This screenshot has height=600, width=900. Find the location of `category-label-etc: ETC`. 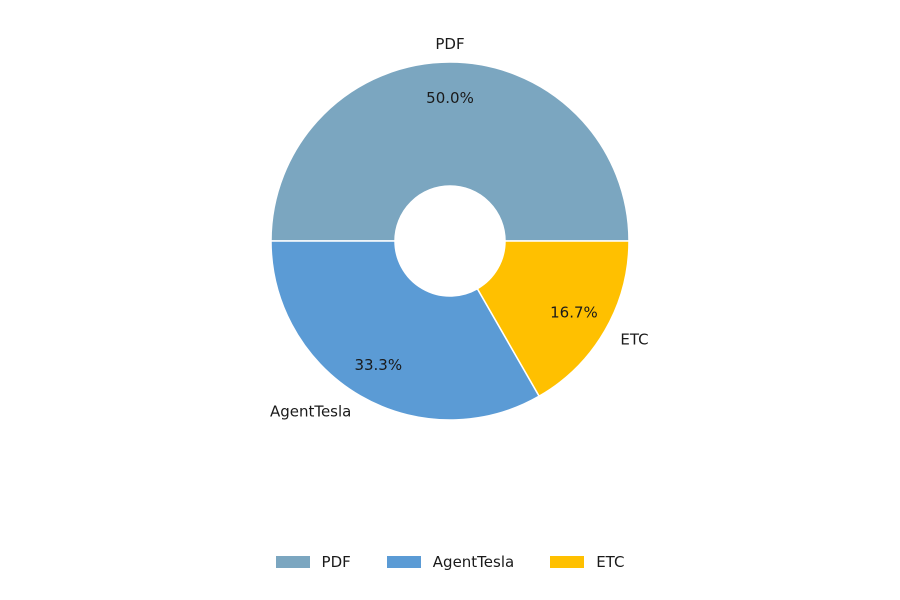

category-label-etc: ETC is located at coordinates (634, 340).